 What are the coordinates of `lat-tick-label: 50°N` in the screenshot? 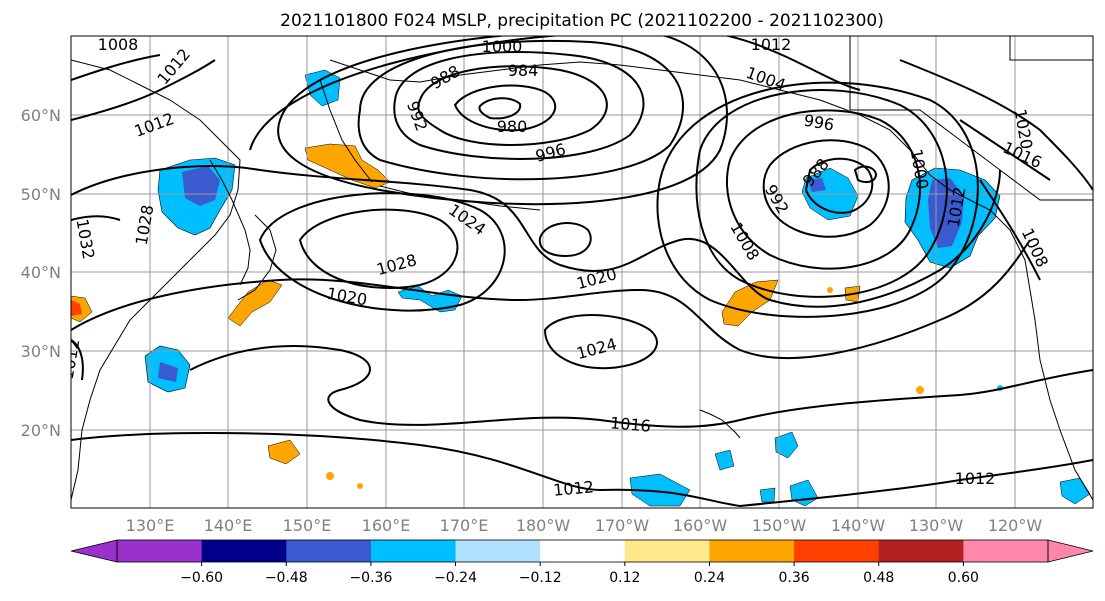 It's located at (41, 194).